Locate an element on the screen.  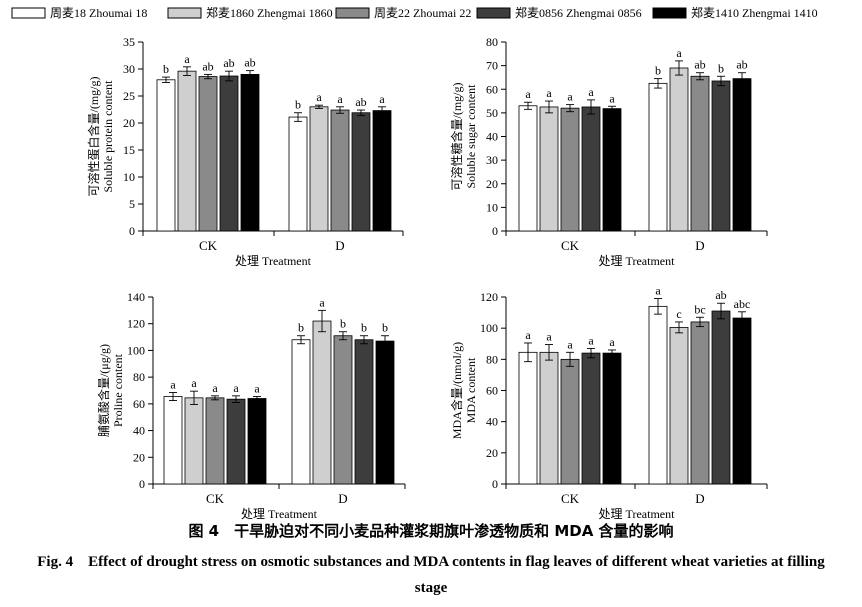
legend-label-3: 周麦22 Zhoumai 22 is located at coordinates (422, 13).